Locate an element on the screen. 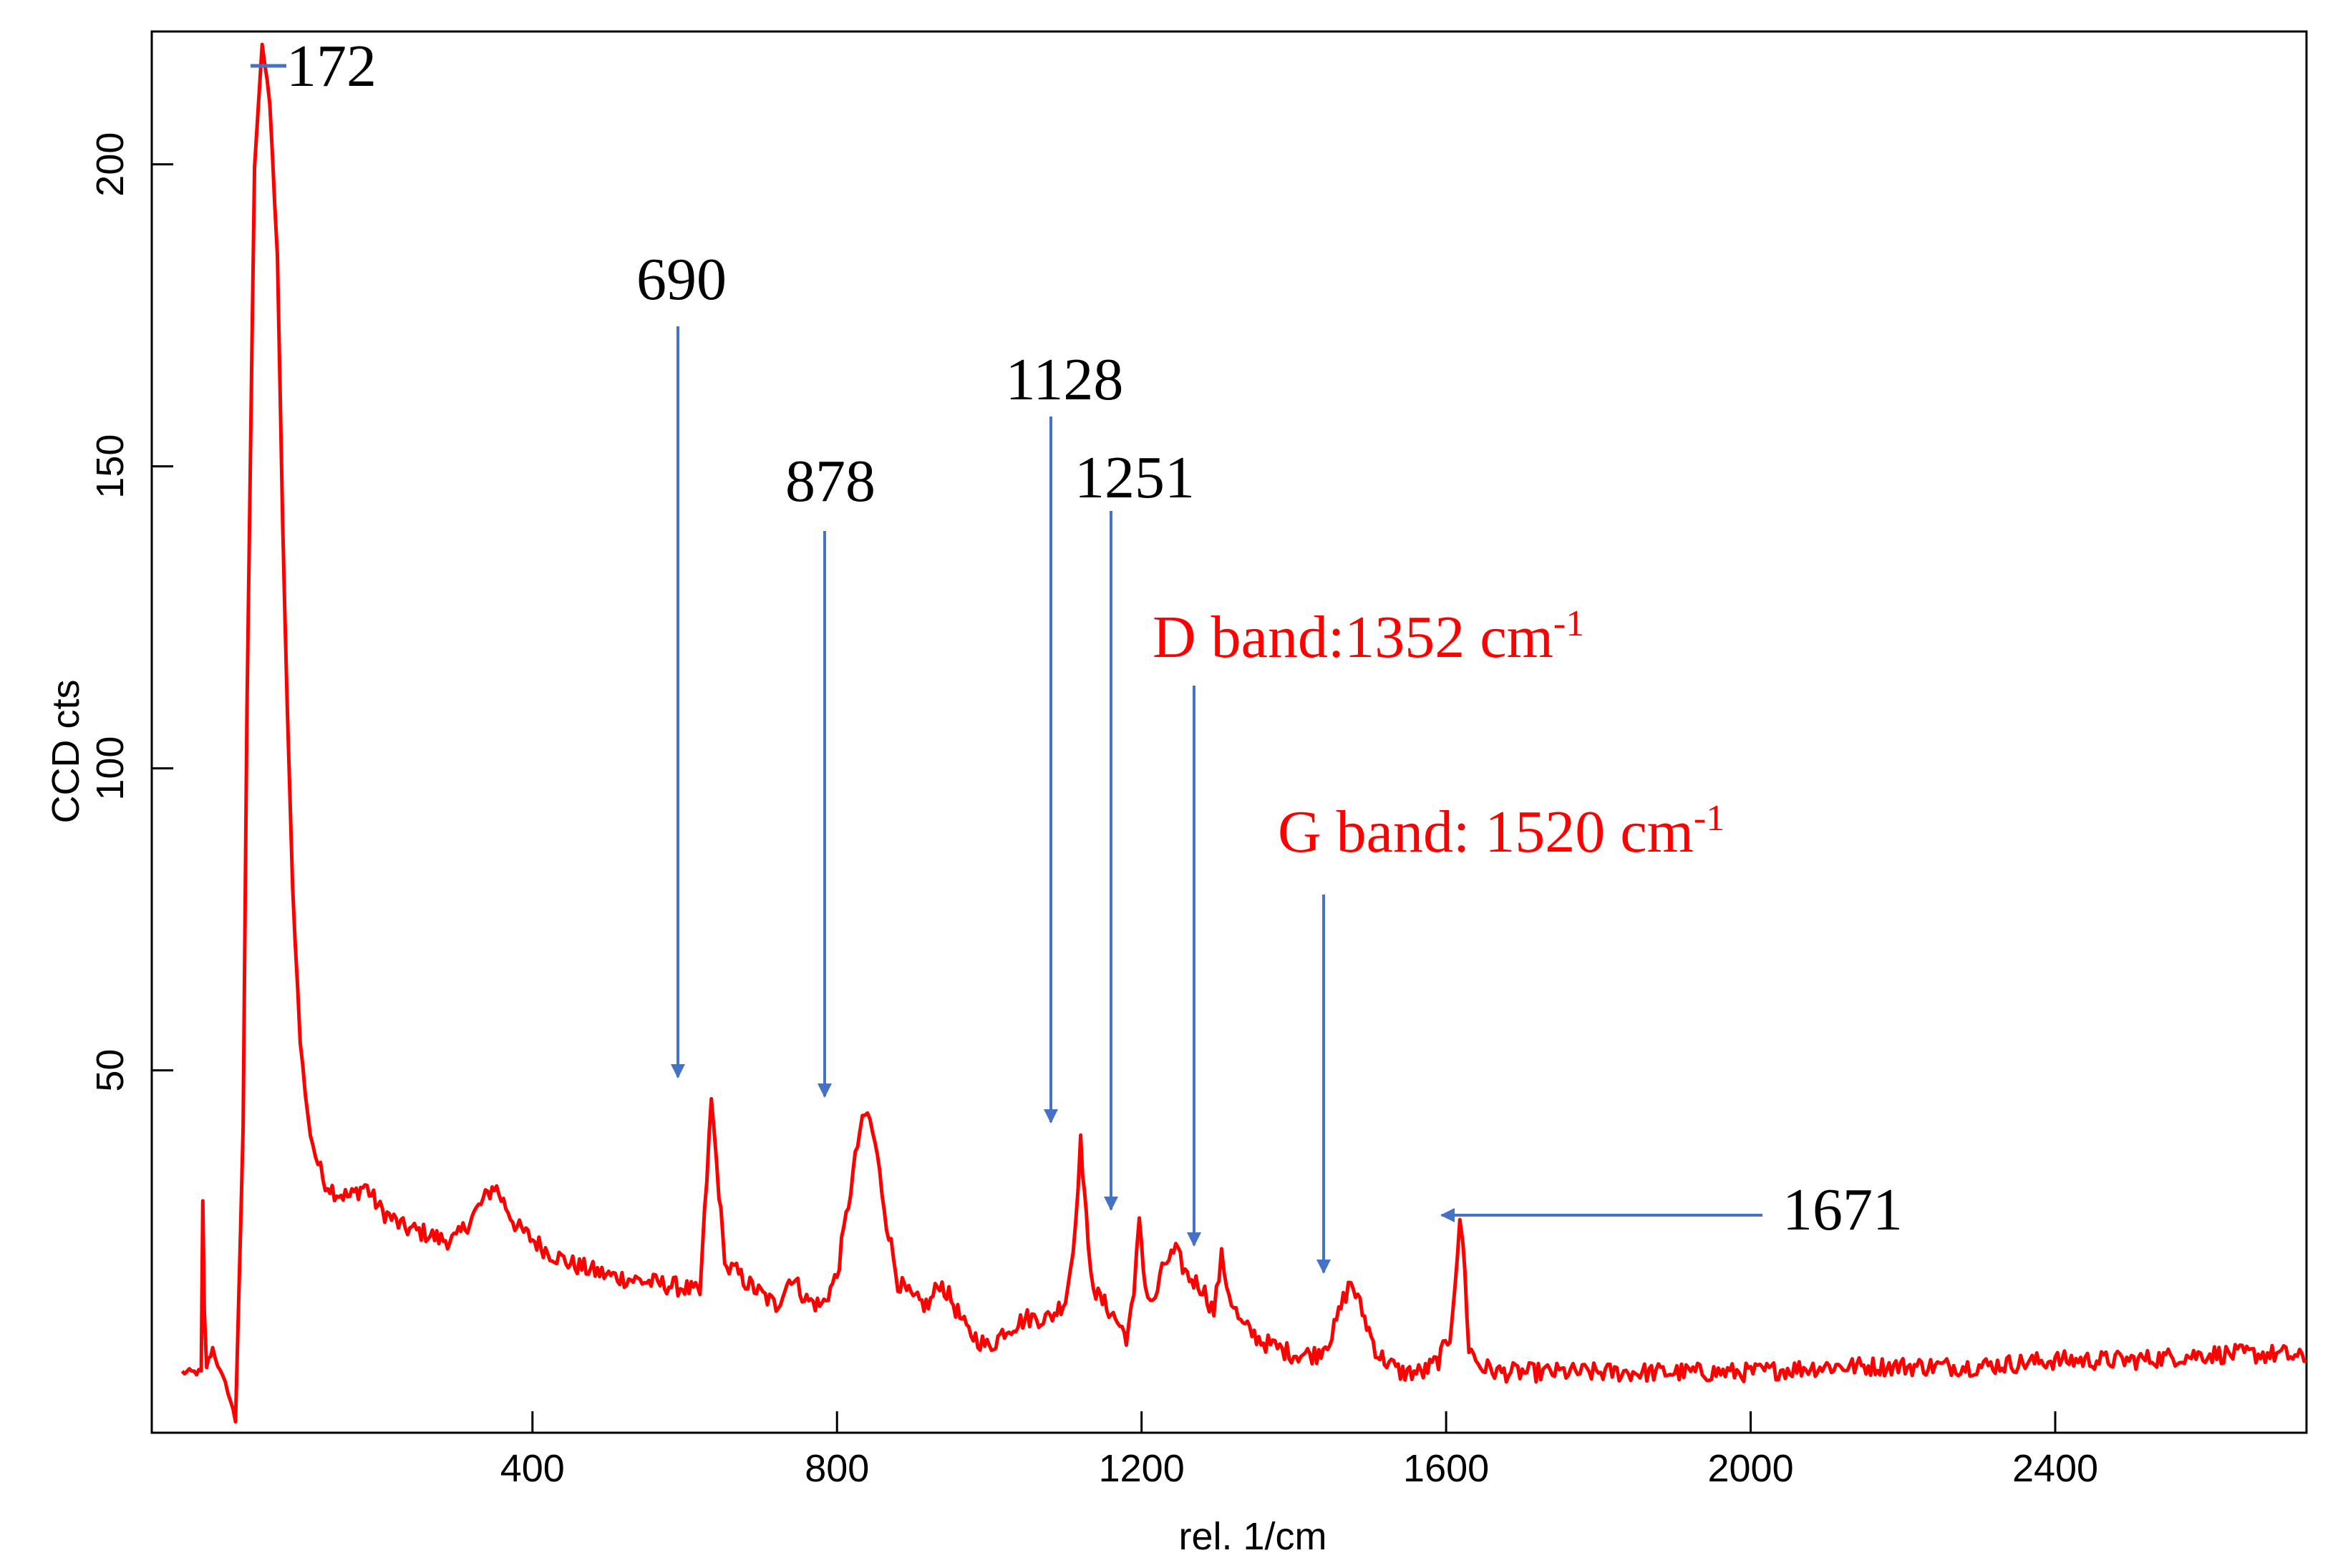 The width and height of the screenshot is (2343, 1568). y-axis-label: CCD cts is located at coordinates (66, 752).